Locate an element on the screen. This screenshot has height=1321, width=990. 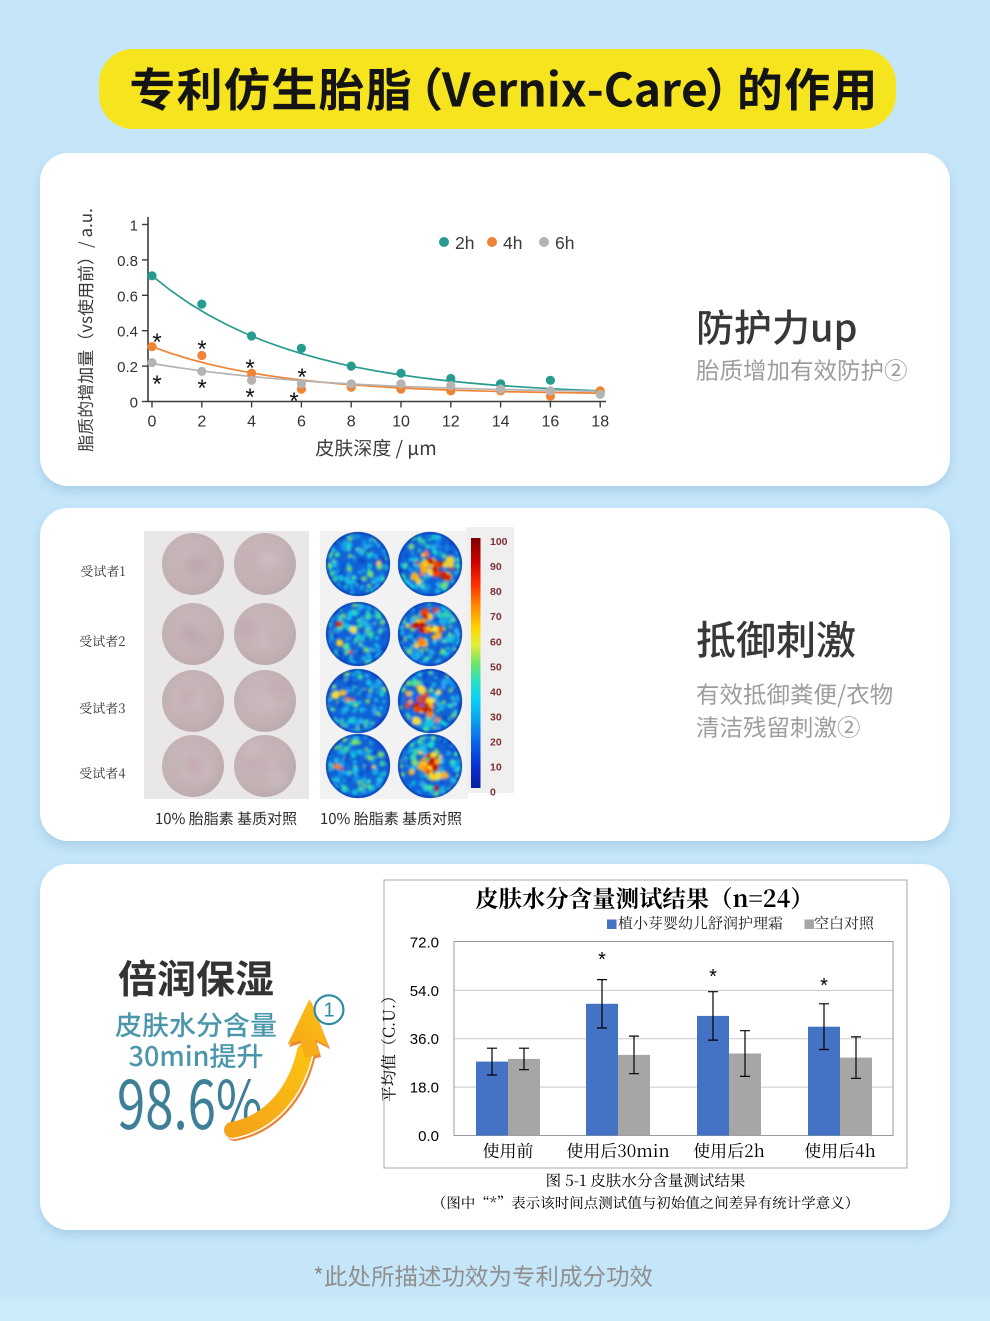
svg-text: 0.4 is located at coordinates (127, 332).